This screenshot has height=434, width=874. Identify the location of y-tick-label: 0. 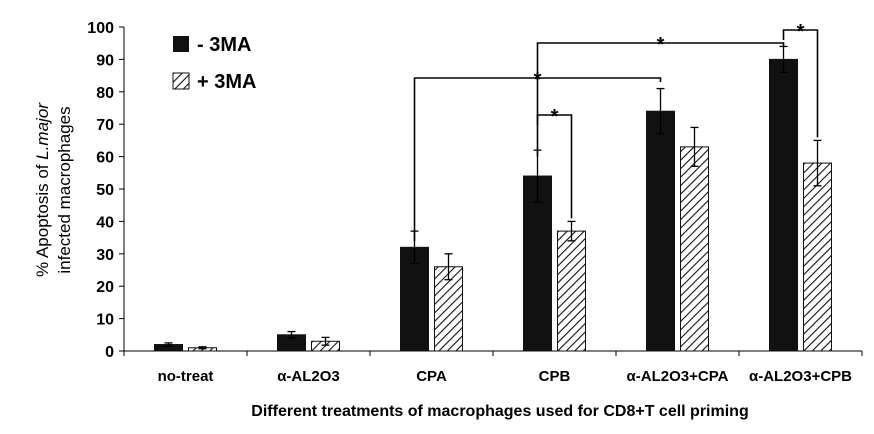
(109, 352).